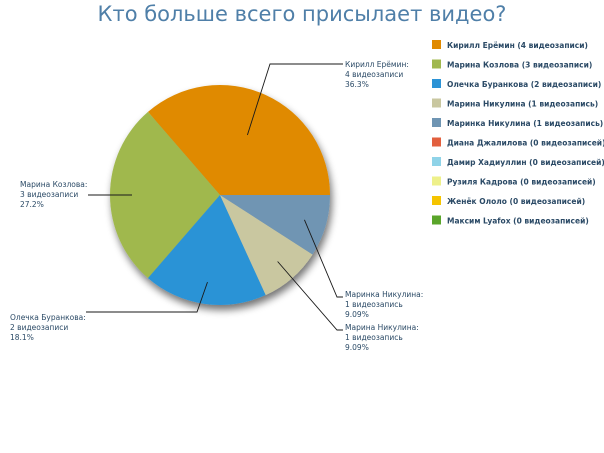 The height and width of the screenshot is (453, 604). I want to click on legend-item-6: Диана Джалилова (0 видеозаписей), so click(525, 143).